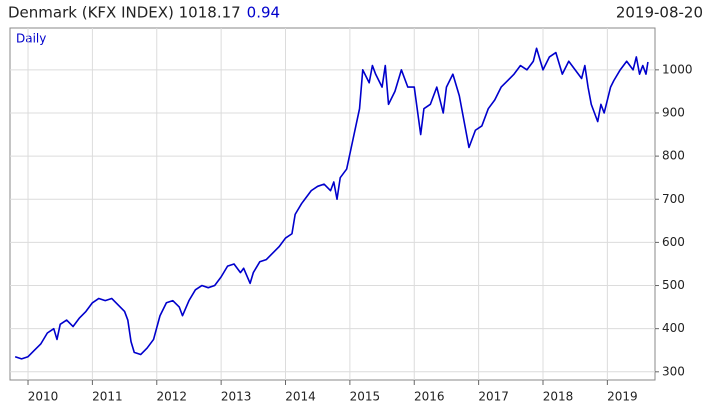 The width and height of the screenshot is (709, 414). Describe the element at coordinates (622, 397) in the screenshot. I see `x-tick-label: 2019` at that location.